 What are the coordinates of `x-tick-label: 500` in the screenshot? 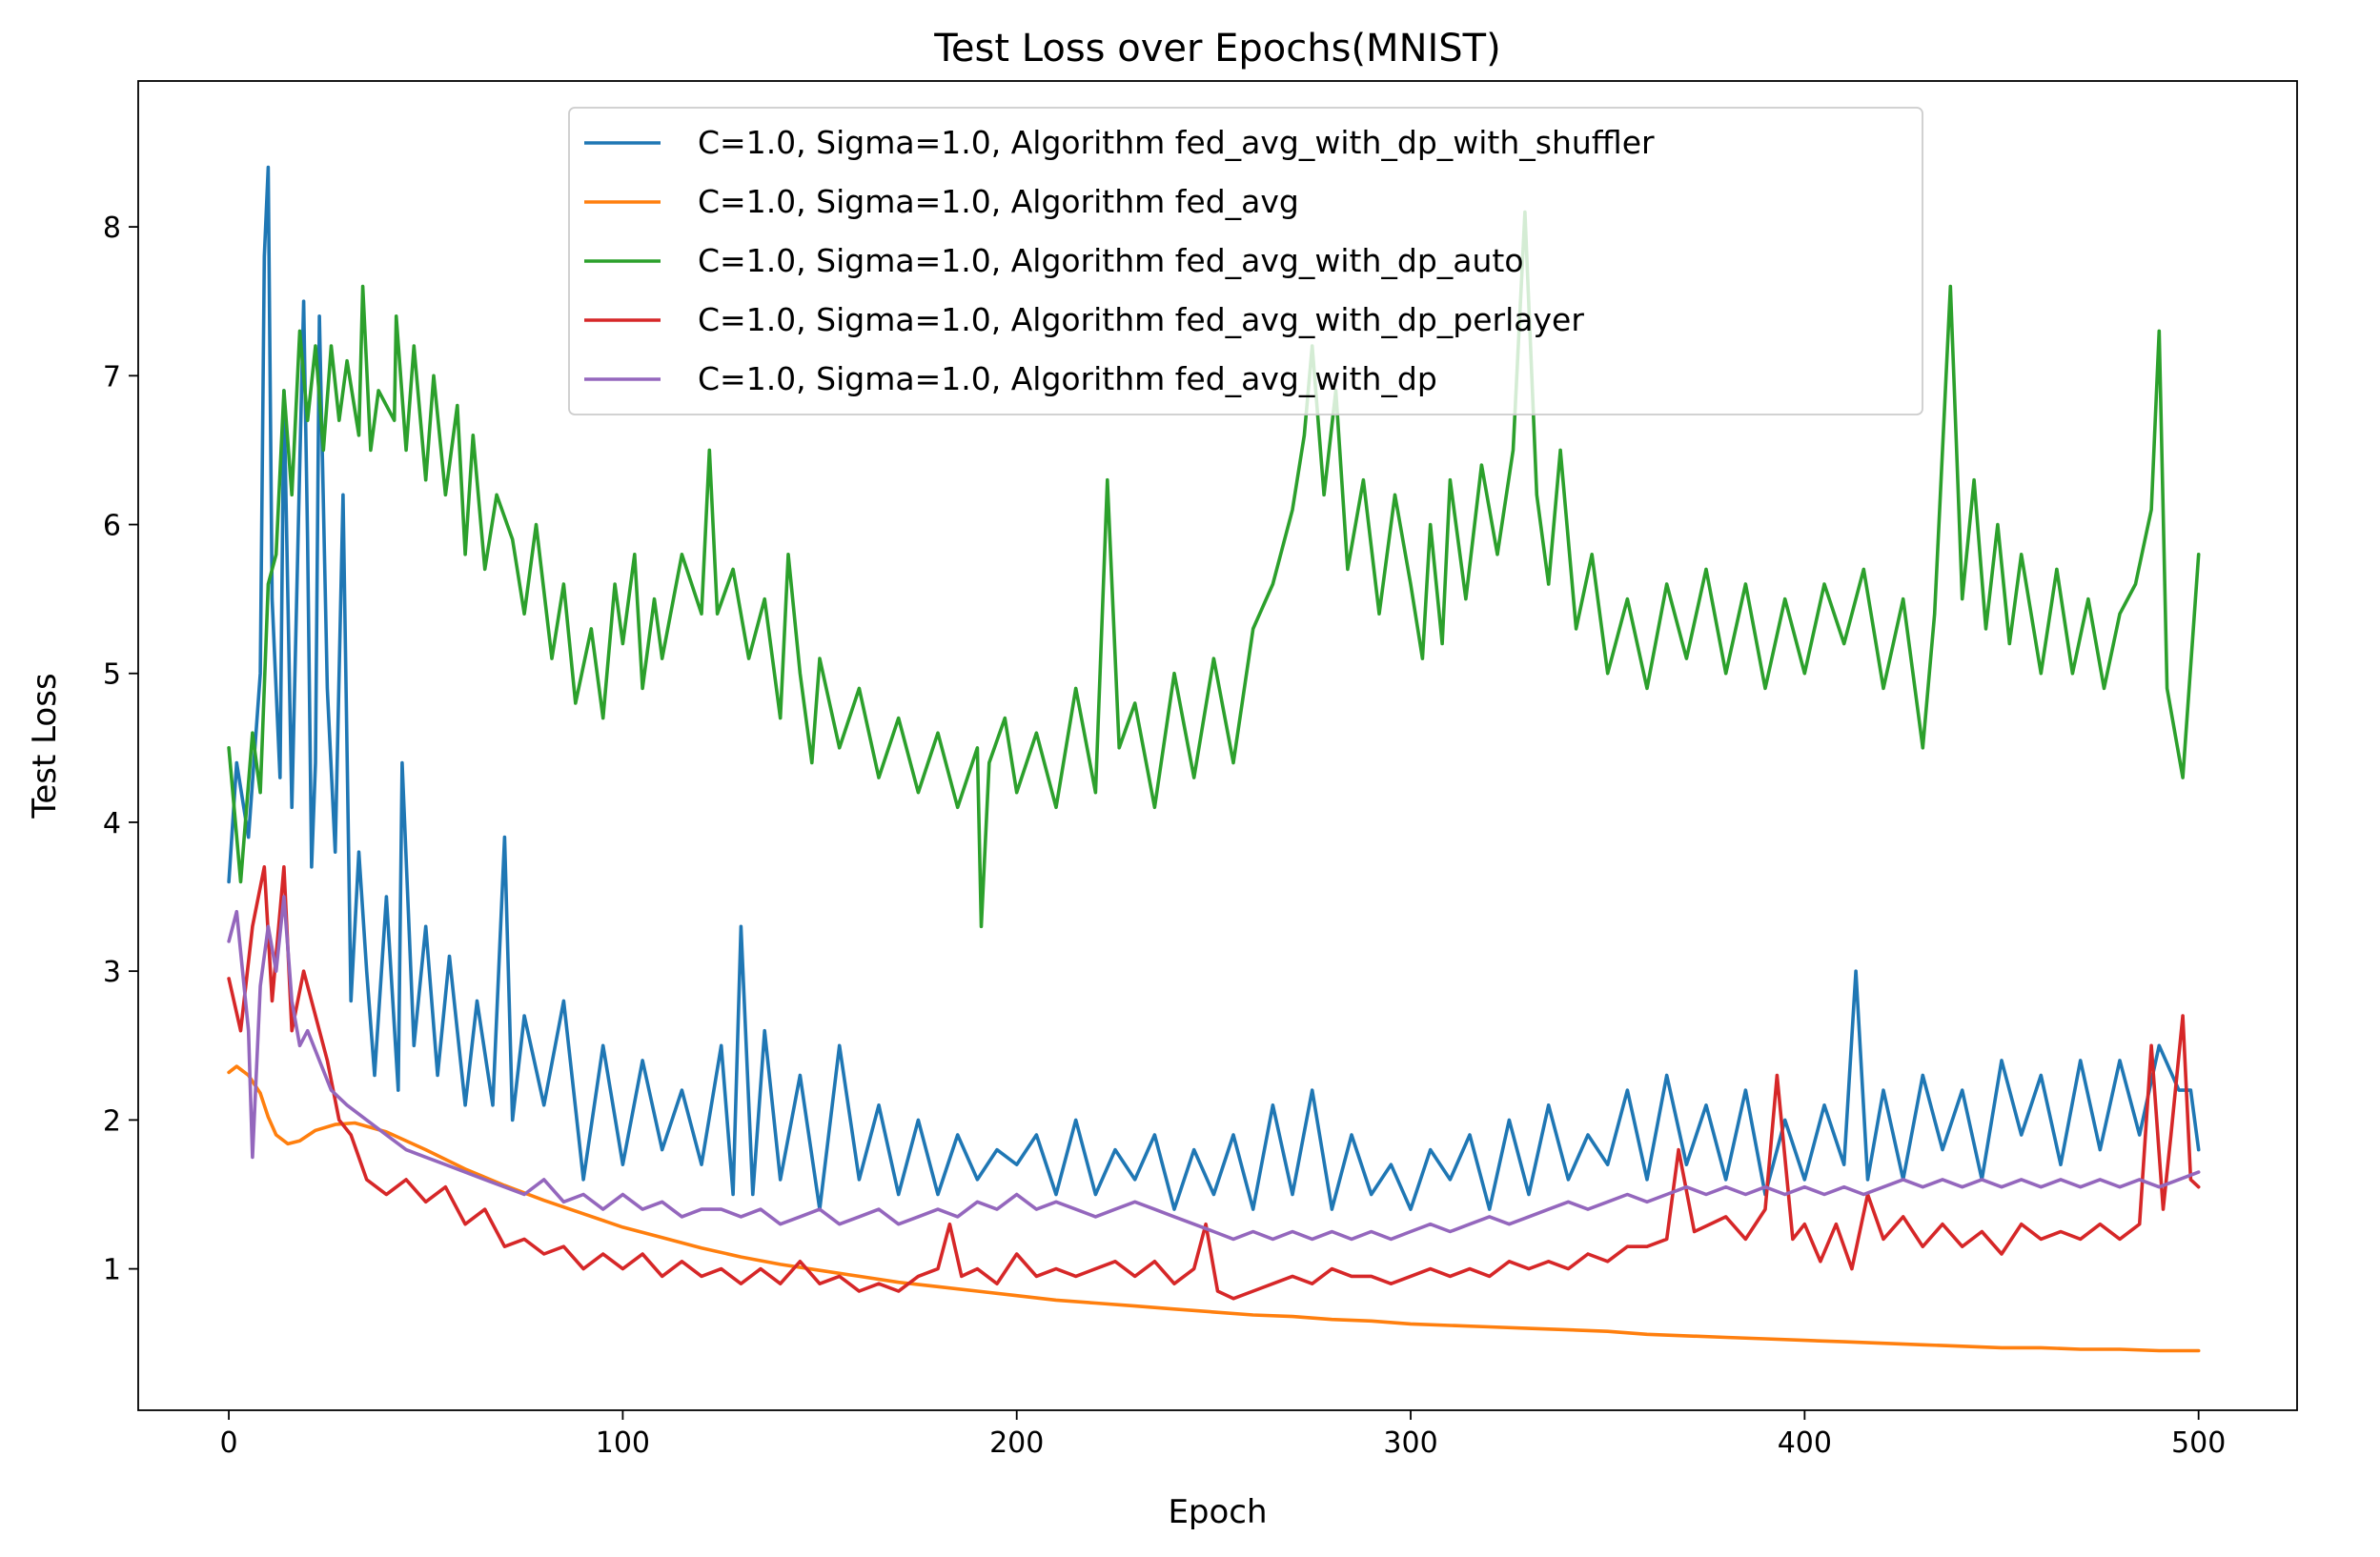 It's located at (2198, 1443).